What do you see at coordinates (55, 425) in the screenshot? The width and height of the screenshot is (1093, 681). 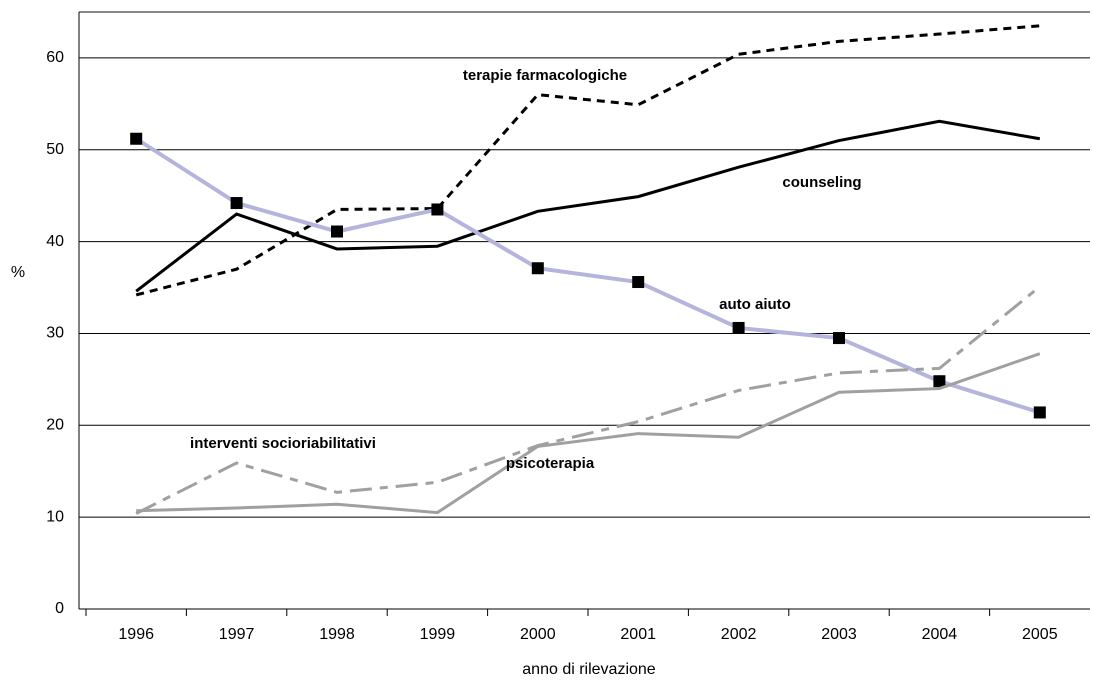 I see `y-tick-label: 20` at bounding box center [55, 425].